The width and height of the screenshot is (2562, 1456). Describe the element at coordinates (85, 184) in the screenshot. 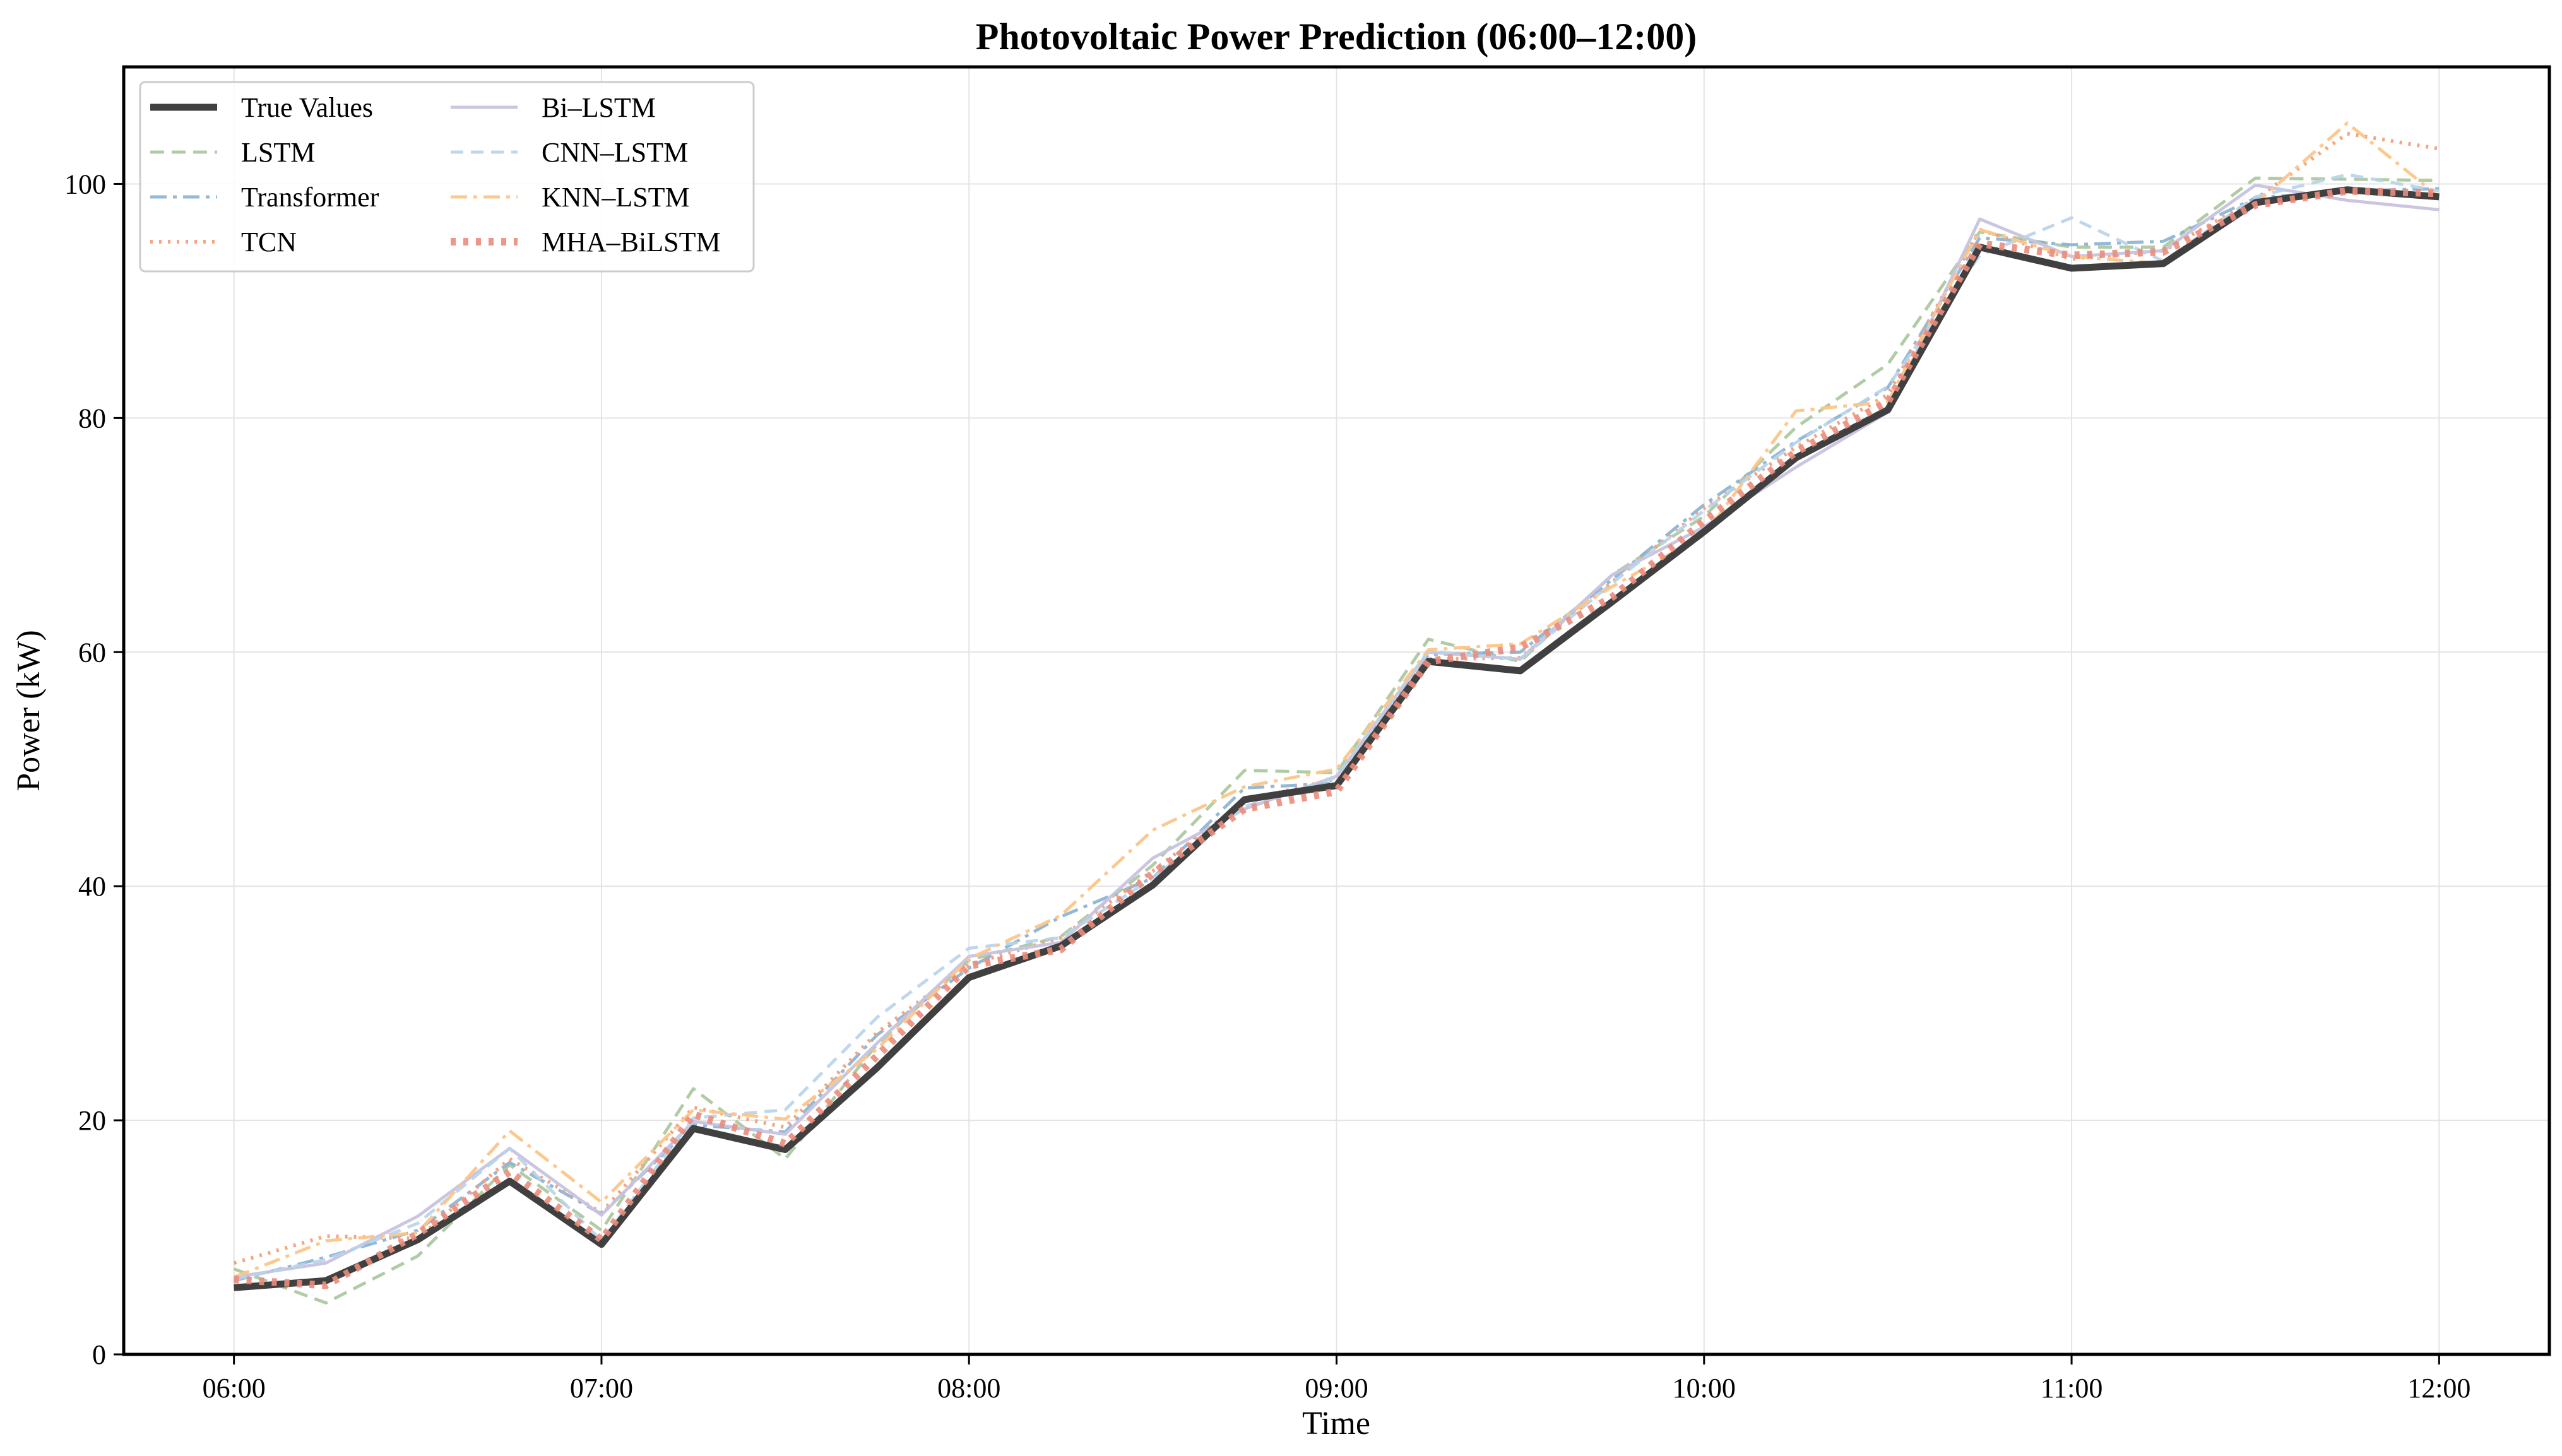

I see `y-tick-label: 100` at that location.